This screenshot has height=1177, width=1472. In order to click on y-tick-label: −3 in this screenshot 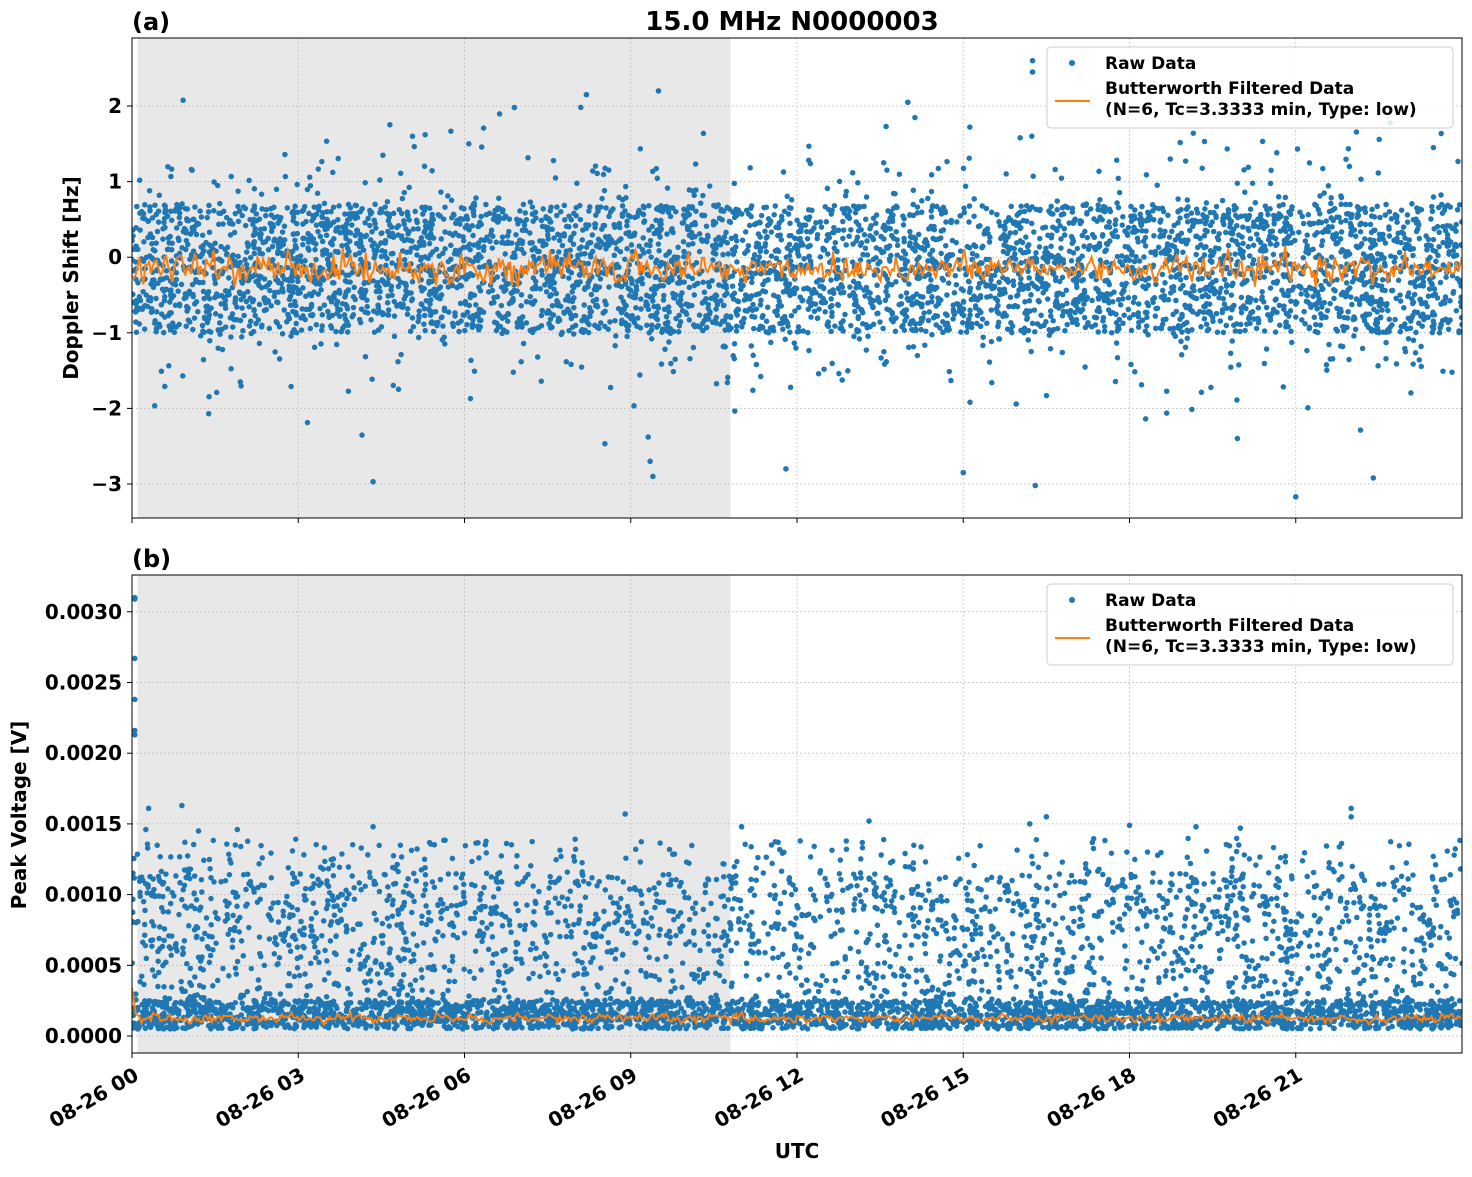, I will do `click(106, 484)`.